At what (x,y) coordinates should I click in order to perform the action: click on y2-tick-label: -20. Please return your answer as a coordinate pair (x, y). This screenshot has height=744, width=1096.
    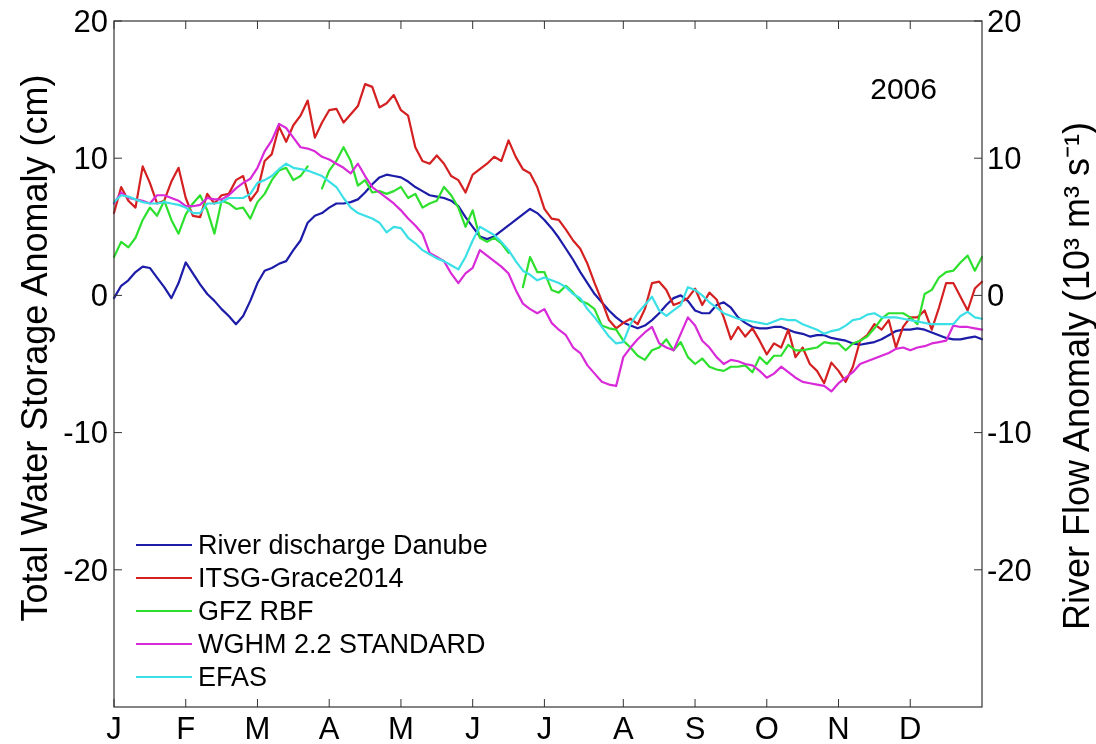
    Looking at the image, I should click on (1009, 570).